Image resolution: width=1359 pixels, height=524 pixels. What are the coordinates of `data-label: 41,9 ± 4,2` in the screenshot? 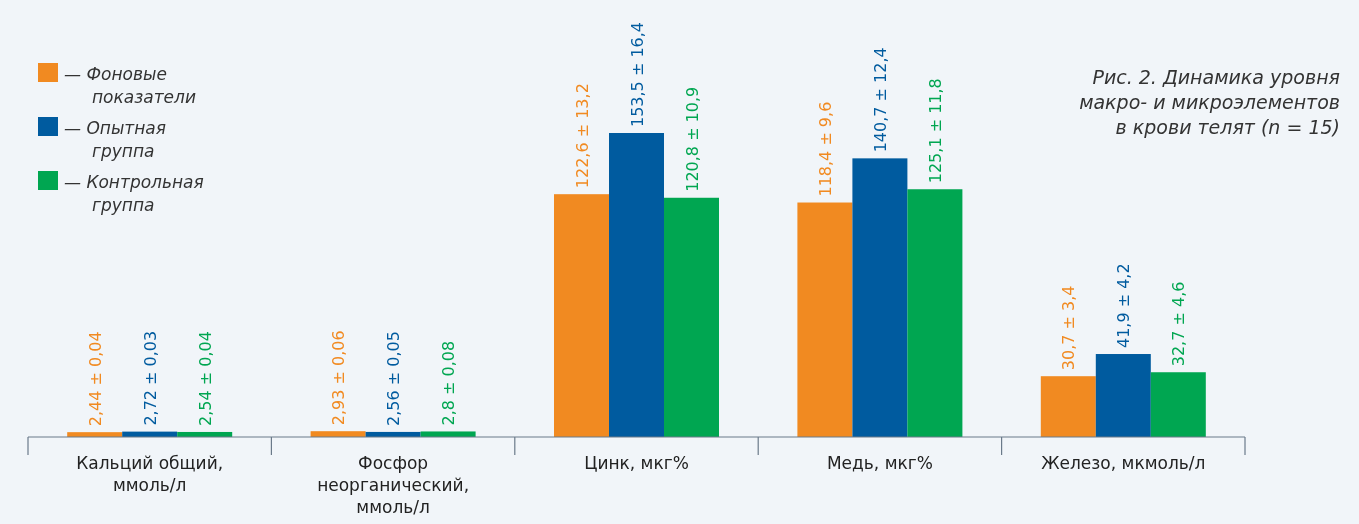 It's located at (1124, 306).